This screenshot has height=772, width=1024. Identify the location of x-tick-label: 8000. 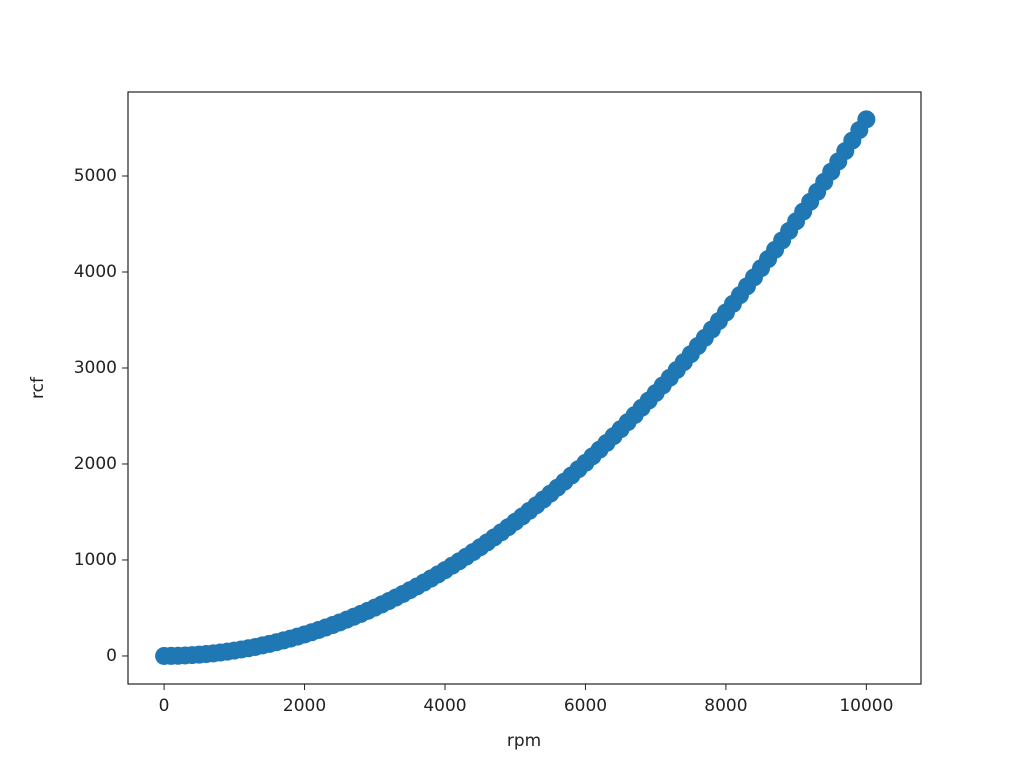
(725, 706).